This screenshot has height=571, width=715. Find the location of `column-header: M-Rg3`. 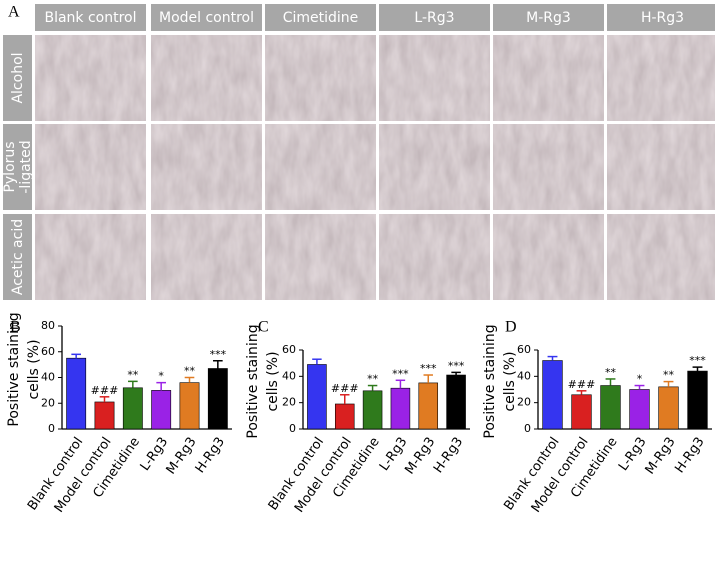

column-header: M-Rg3 is located at coordinates (548, 18).